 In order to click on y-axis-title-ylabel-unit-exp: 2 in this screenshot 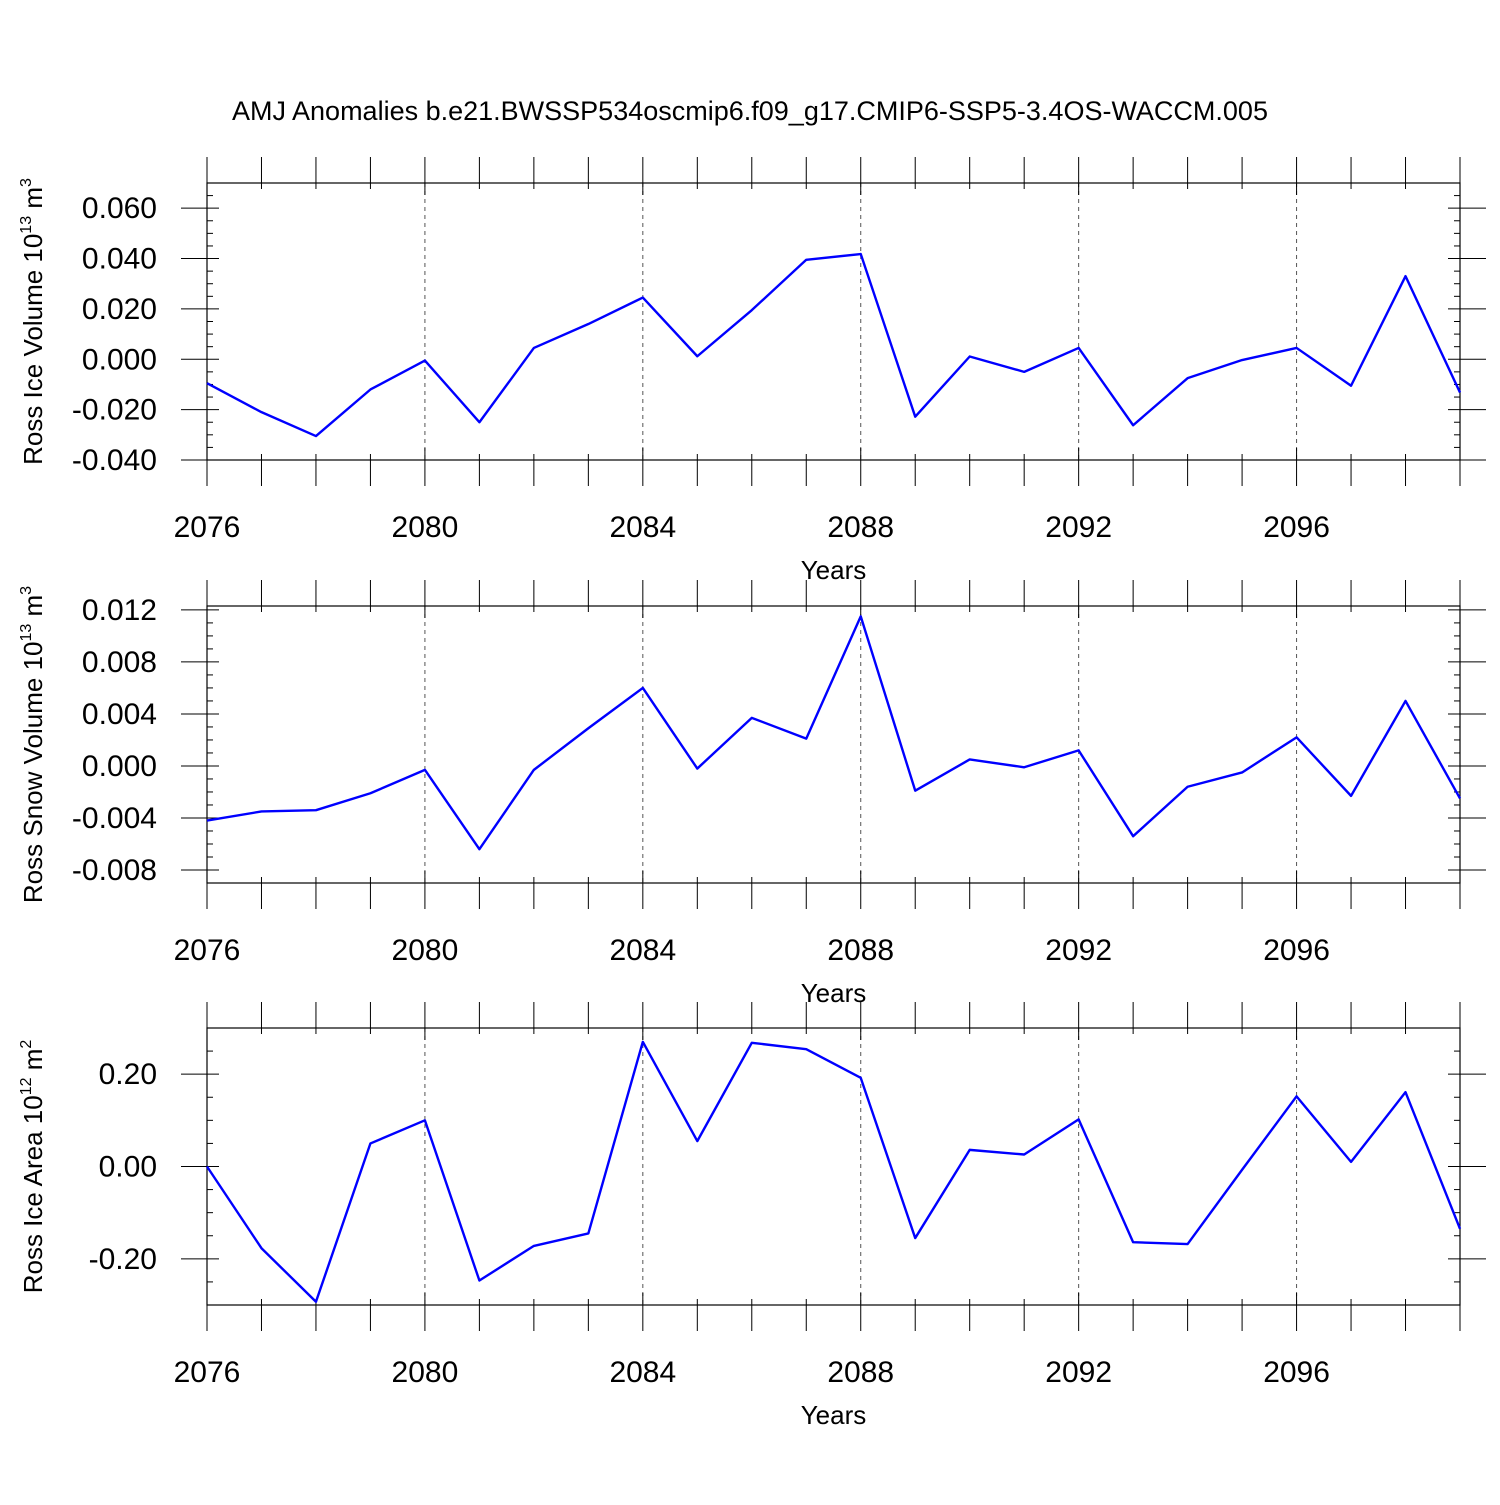, I will do `click(26, 1044)`.